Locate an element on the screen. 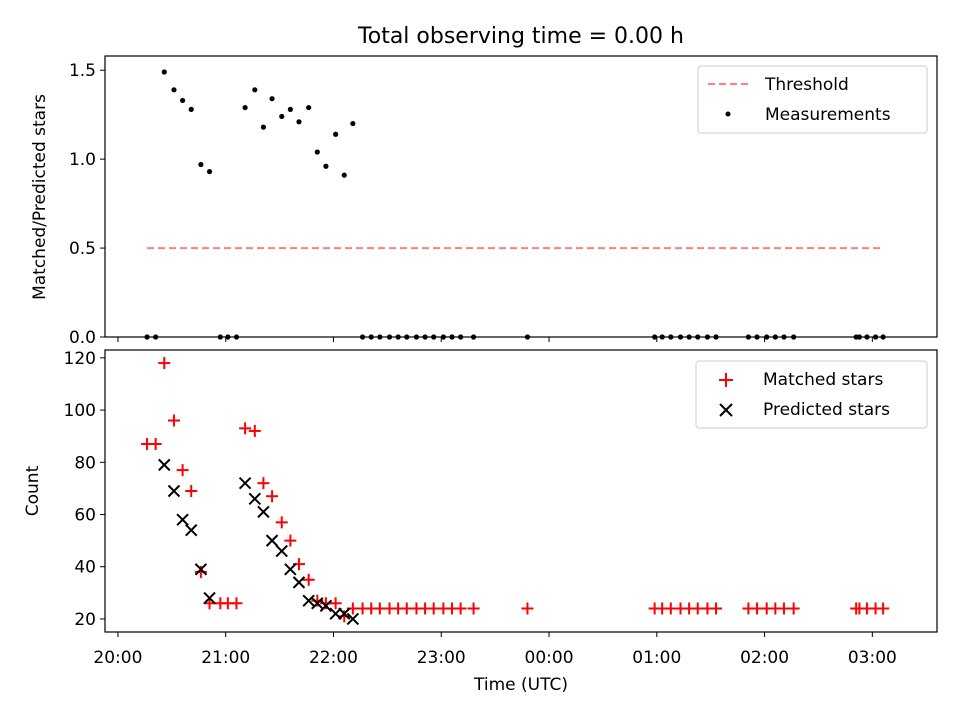 This screenshot has height=720, width=960. top-y-ticks: 0.0 0.5 1.0 1.5 is located at coordinates (87, 204).